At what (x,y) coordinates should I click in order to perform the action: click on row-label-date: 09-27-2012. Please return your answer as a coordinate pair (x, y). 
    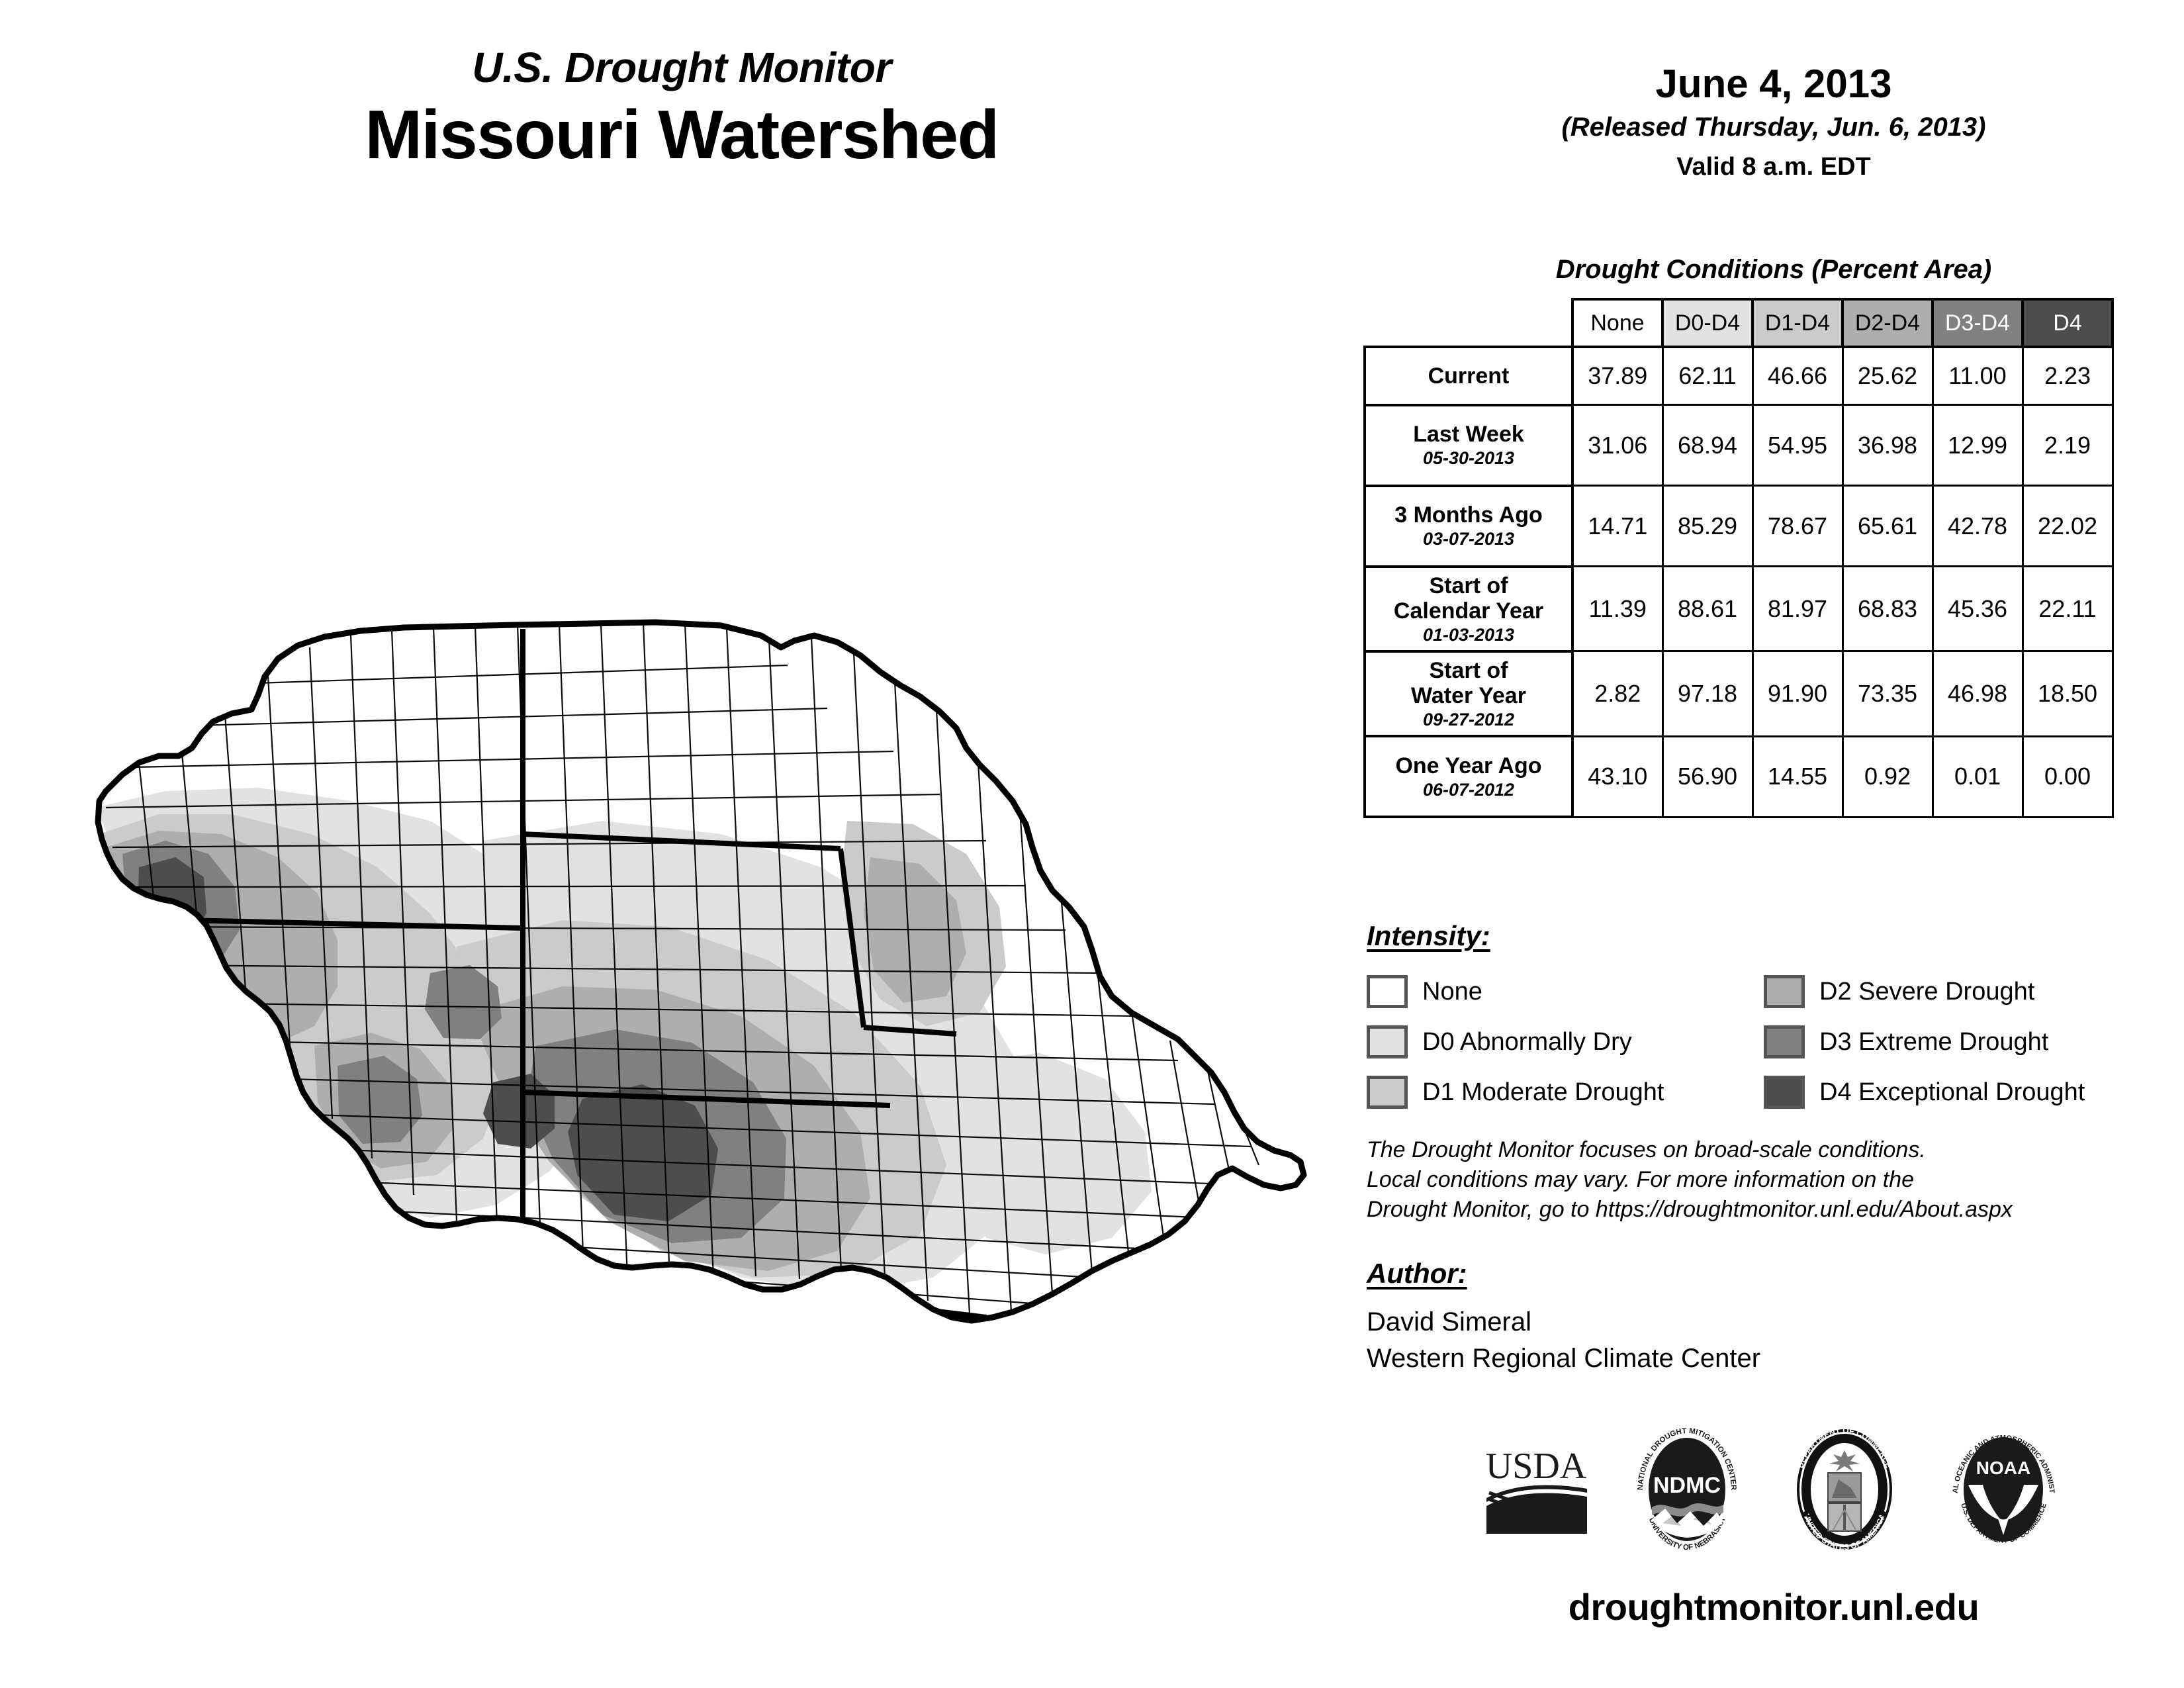
    Looking at the image, I should click on (1468, 720).